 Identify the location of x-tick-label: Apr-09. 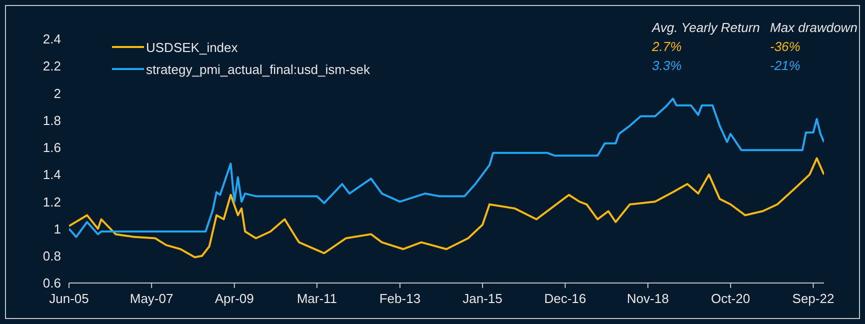
(234, 298).